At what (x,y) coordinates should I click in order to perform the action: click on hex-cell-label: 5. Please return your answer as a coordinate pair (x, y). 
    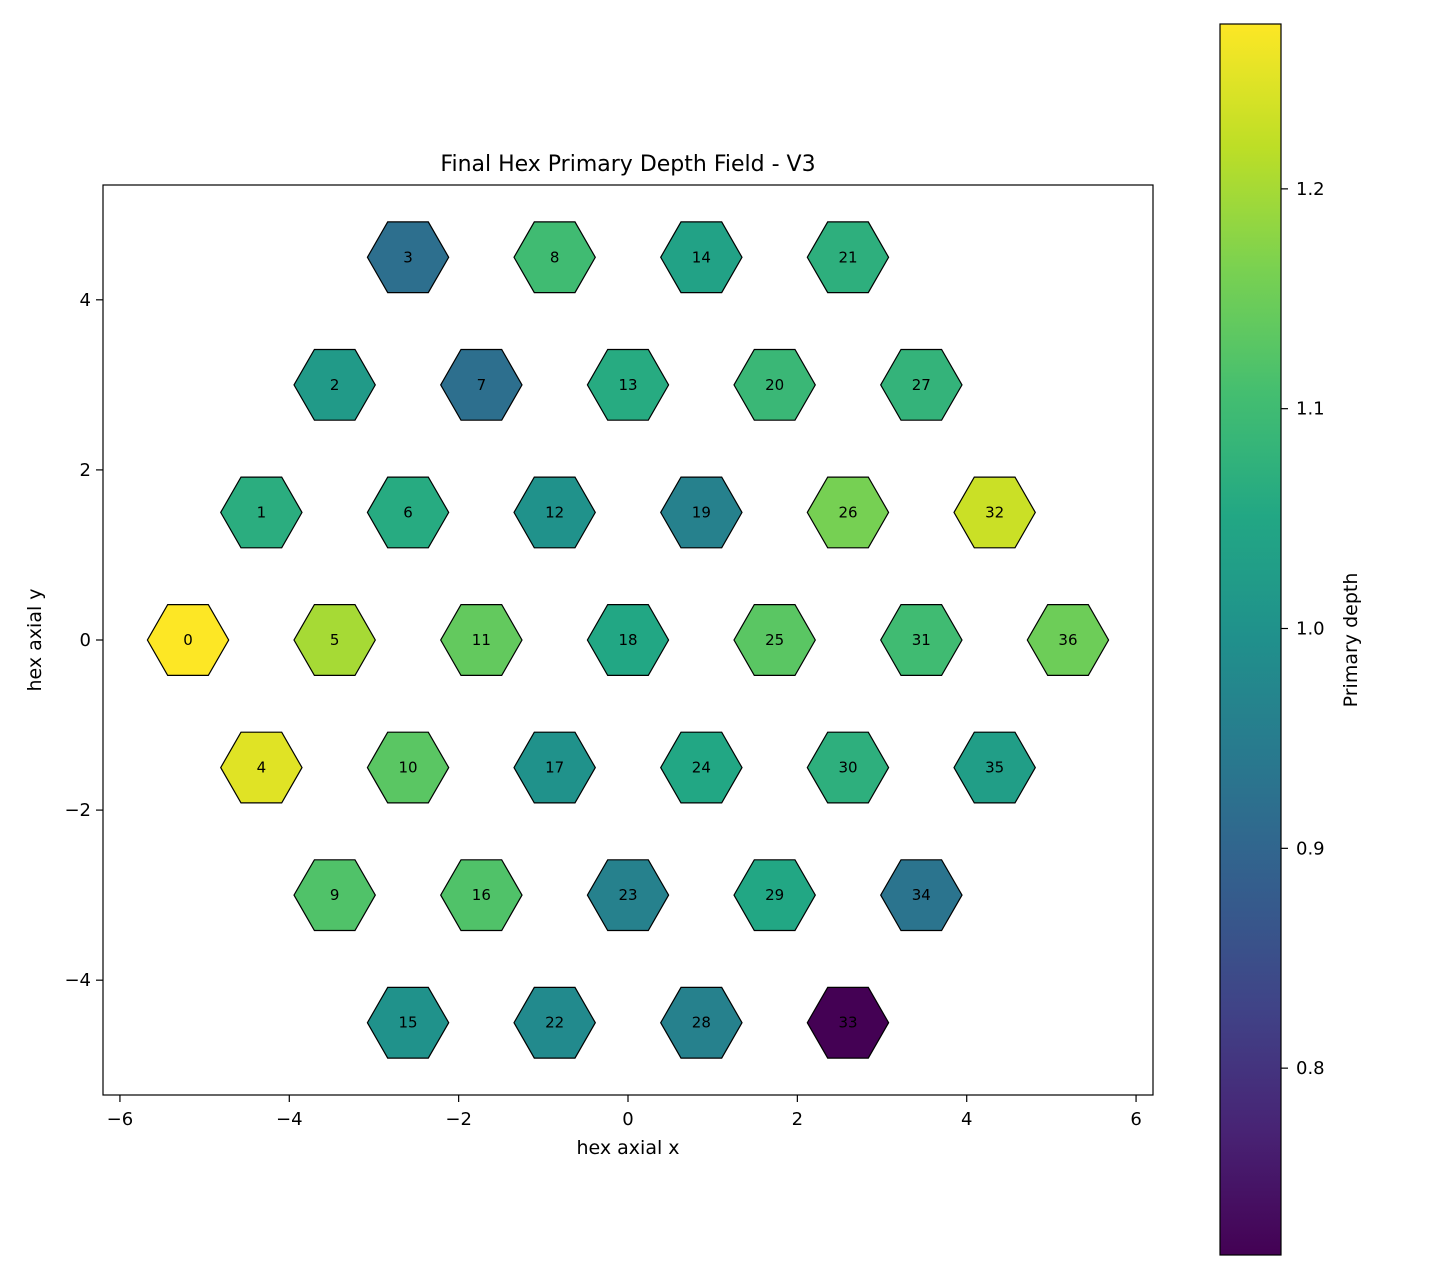
    Looking at the image, I should click on (335, 640).